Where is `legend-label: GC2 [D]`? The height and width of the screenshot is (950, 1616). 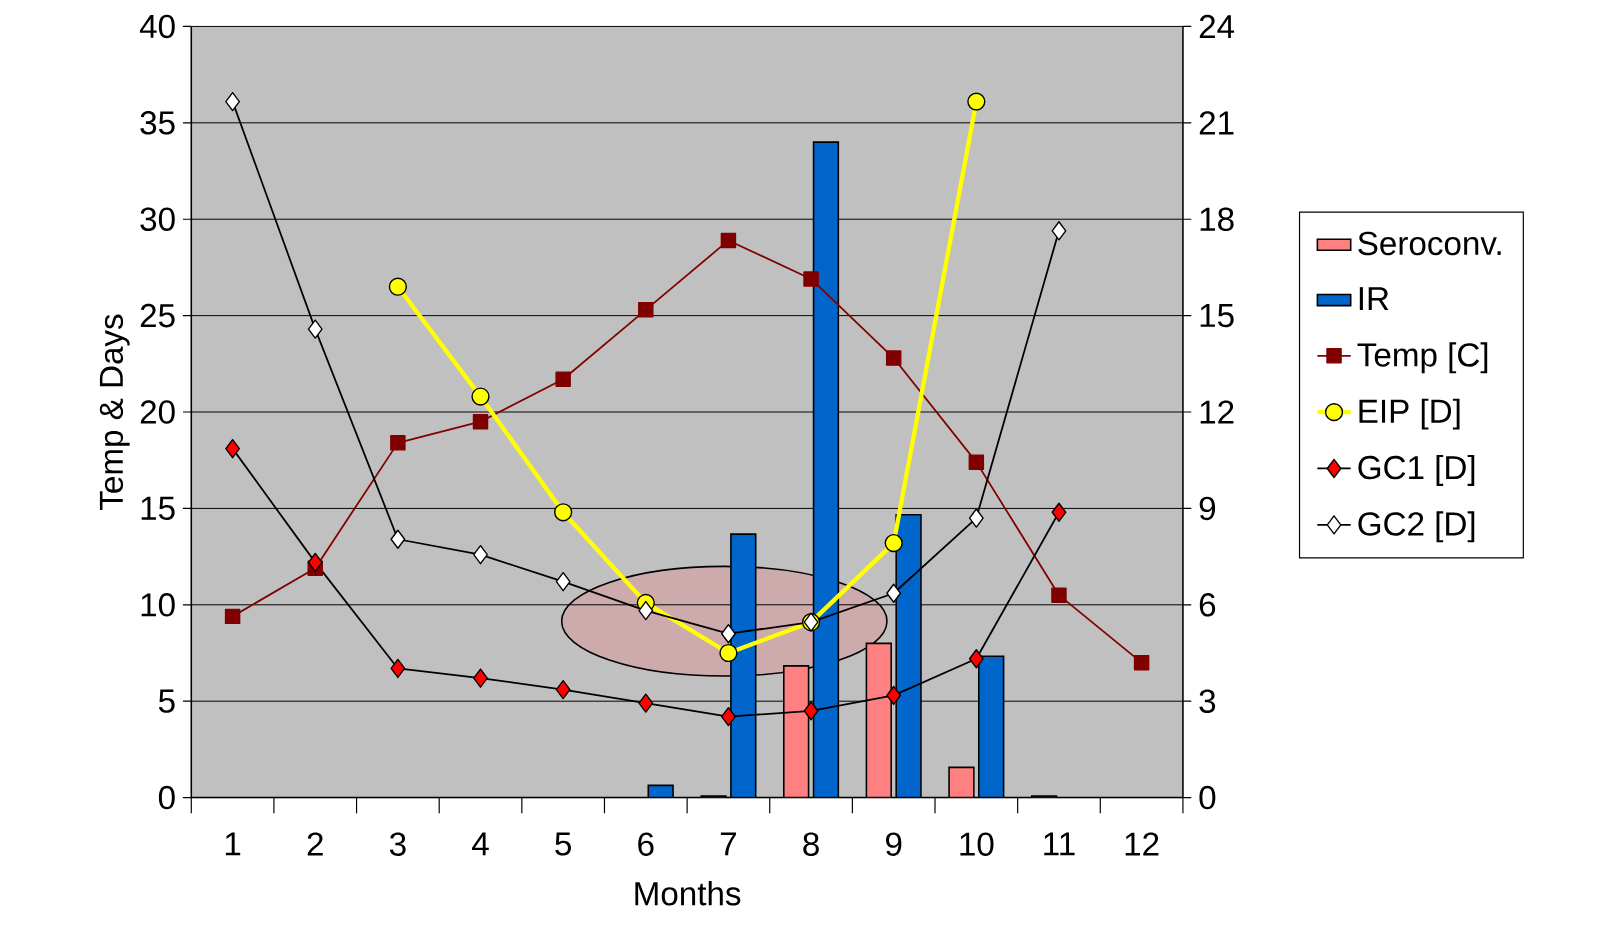
legend-label: GC2 [D] is located at coordinates (1416, 527).